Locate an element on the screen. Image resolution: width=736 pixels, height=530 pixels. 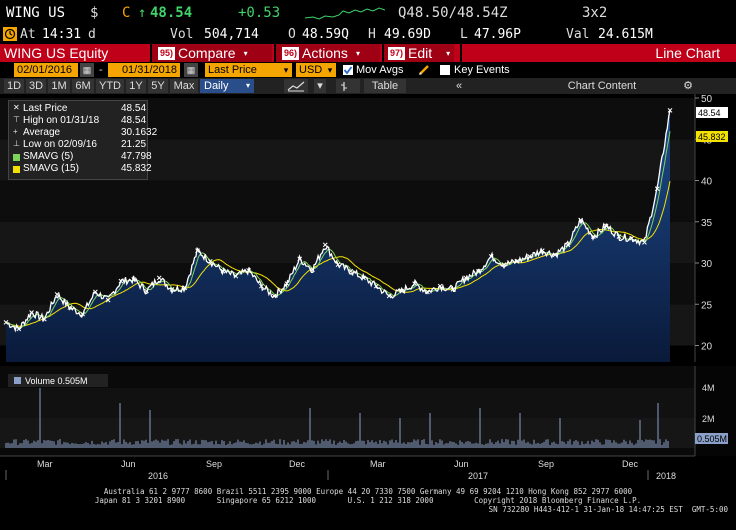
actions-dropdown-icon: ▾ is located at coordinates (357, 53).